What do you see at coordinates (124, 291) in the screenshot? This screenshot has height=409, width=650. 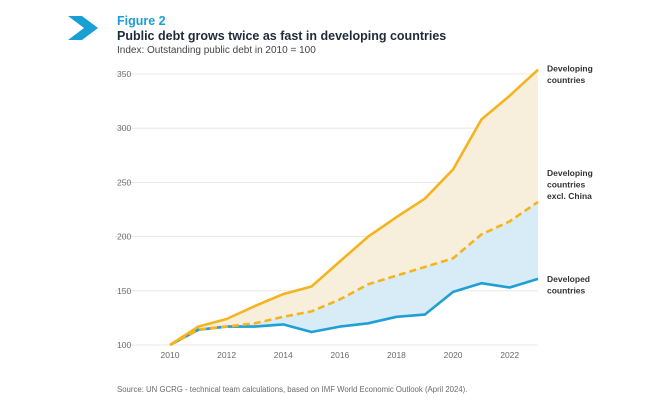 I see `y-tick-label: 150` at bounding box center [124, 291].